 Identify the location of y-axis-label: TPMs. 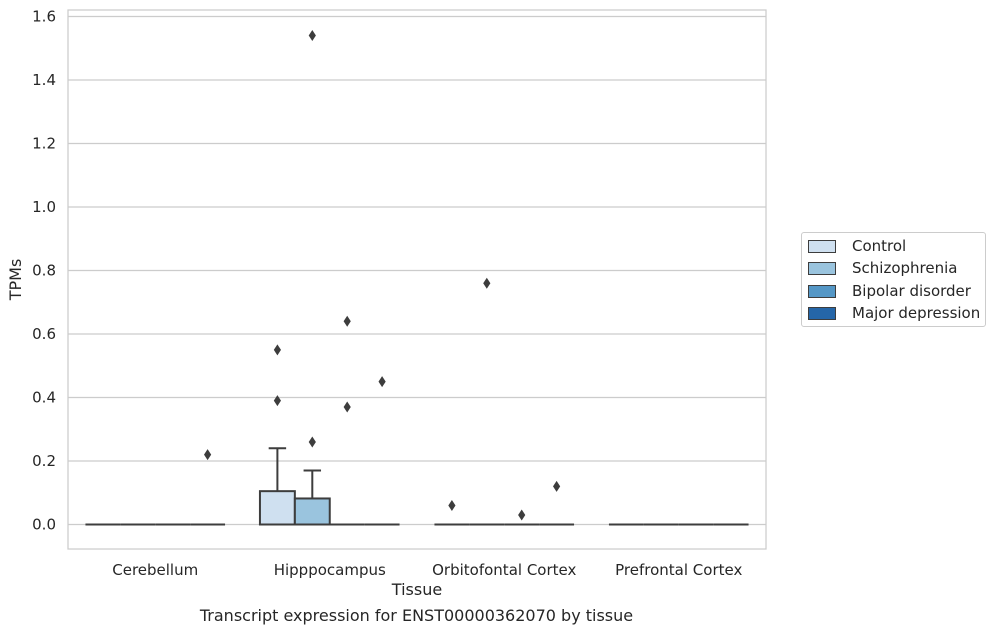
(15, 280).